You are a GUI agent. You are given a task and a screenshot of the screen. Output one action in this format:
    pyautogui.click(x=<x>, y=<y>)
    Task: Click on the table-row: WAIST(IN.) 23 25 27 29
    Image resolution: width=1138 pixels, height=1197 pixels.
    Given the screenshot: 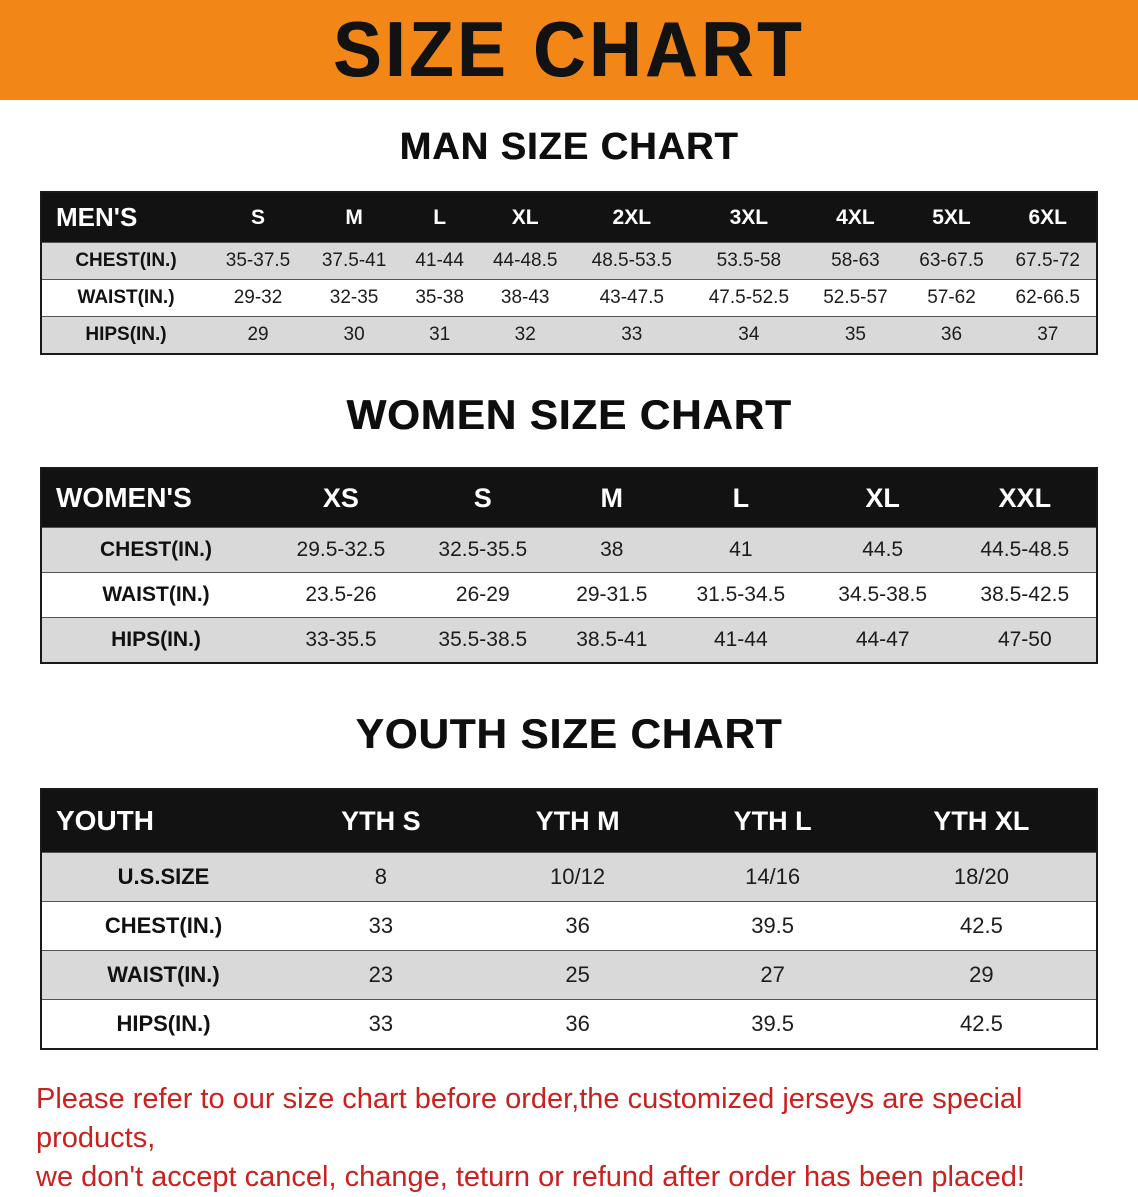 What is the action you would take?
    pyautogui.click(x=569, y=975)
    